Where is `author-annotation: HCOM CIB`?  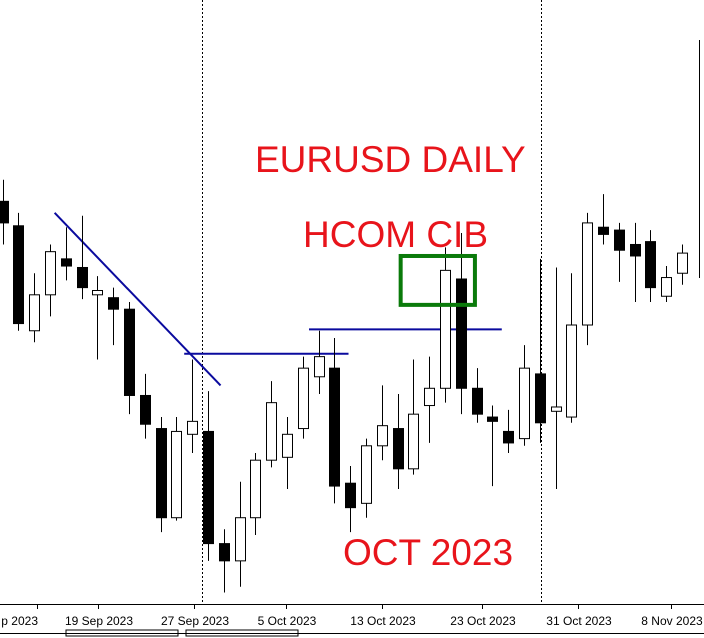 author-annotation: HCOM CIB is located at coordinates (395, 235).